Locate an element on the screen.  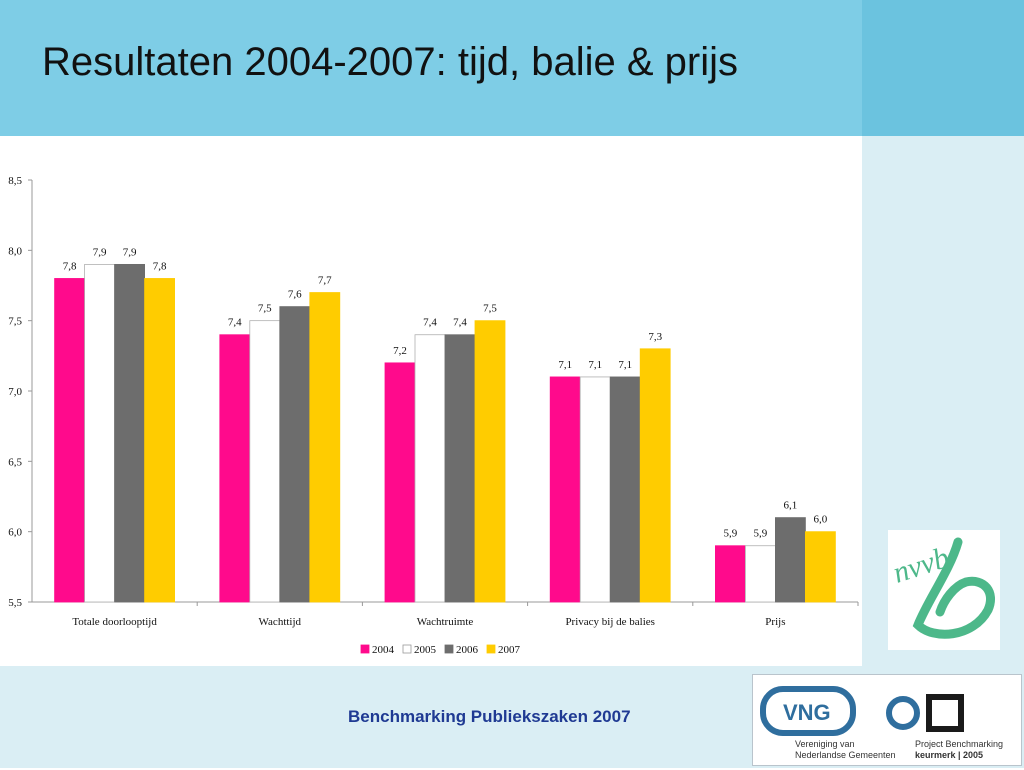
legend-swatch-2006 is located at coordinates (449, 649).